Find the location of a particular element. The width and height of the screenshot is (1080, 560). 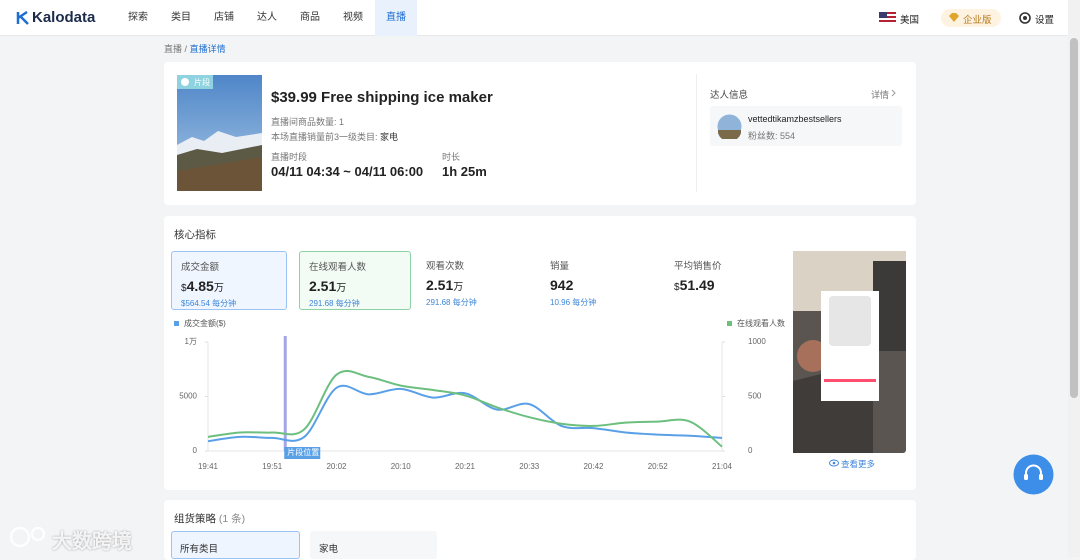

strategy-heading: 组货策略 (1 条) is located at coordinates (209, 518).